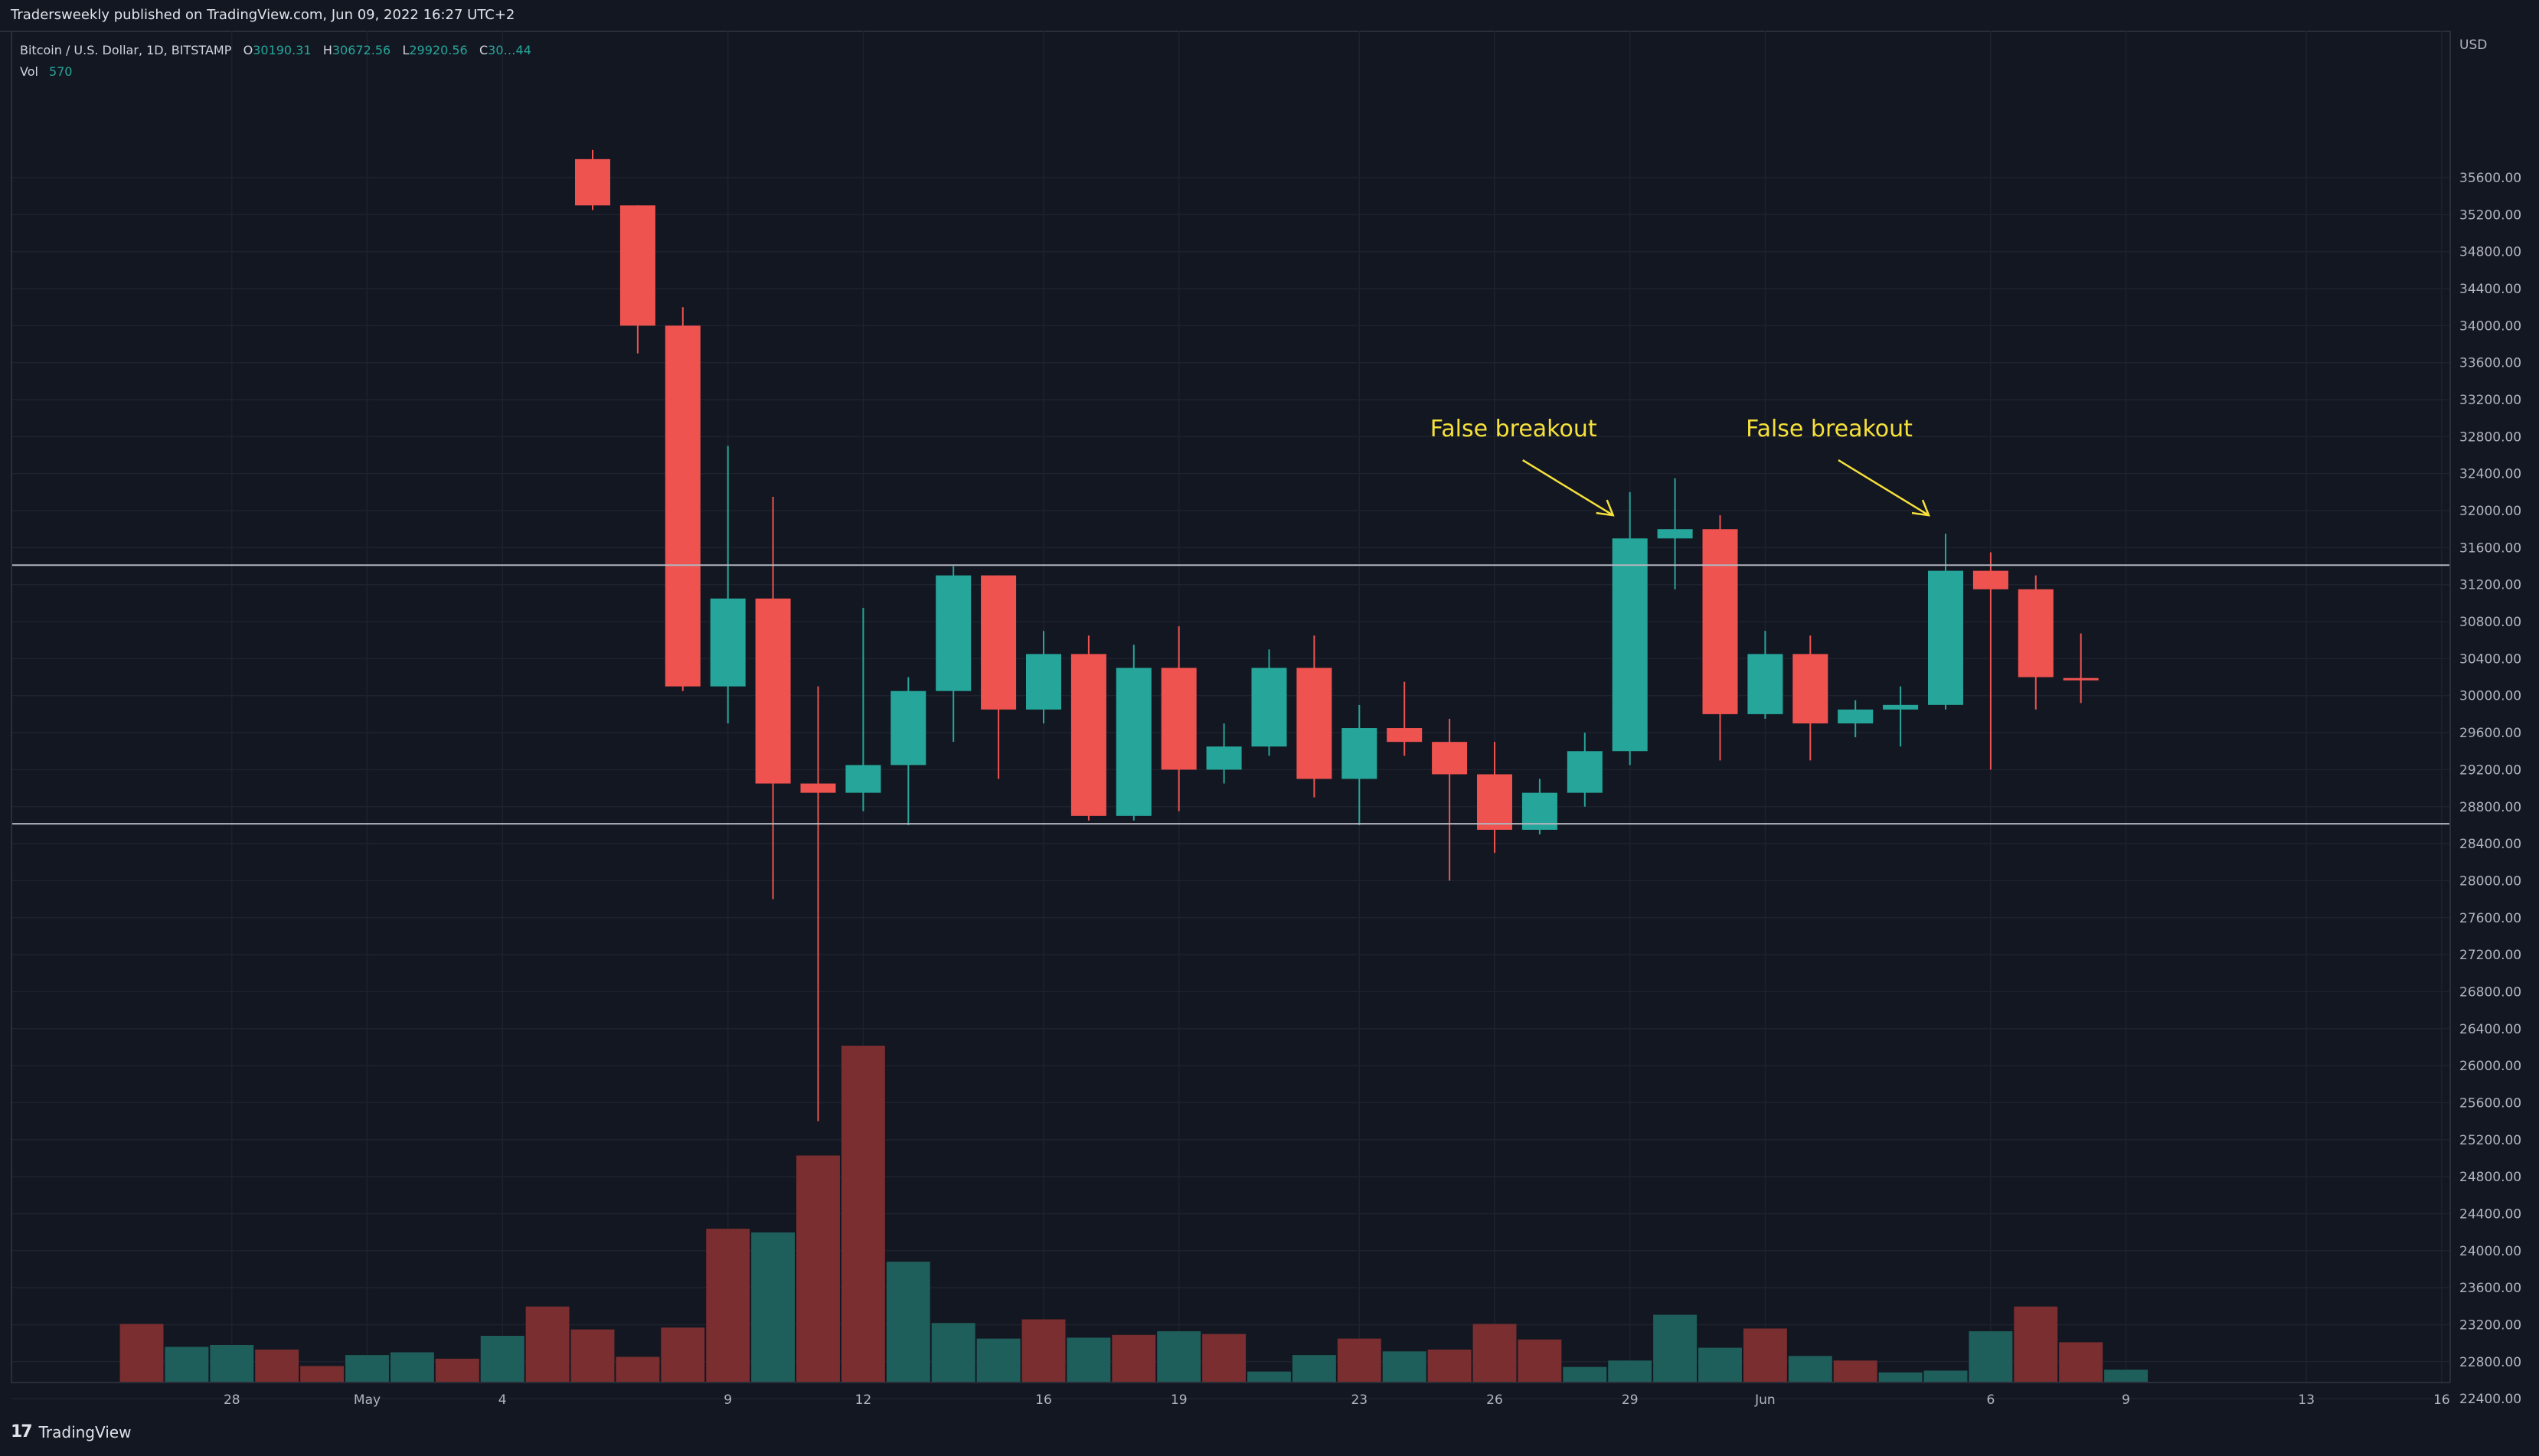 The image size is (2539, 1456). What do you see at coordinates (1568, 488) in the screenshot?
I see `annotation-arrow` at bounding box center [1568, 488].